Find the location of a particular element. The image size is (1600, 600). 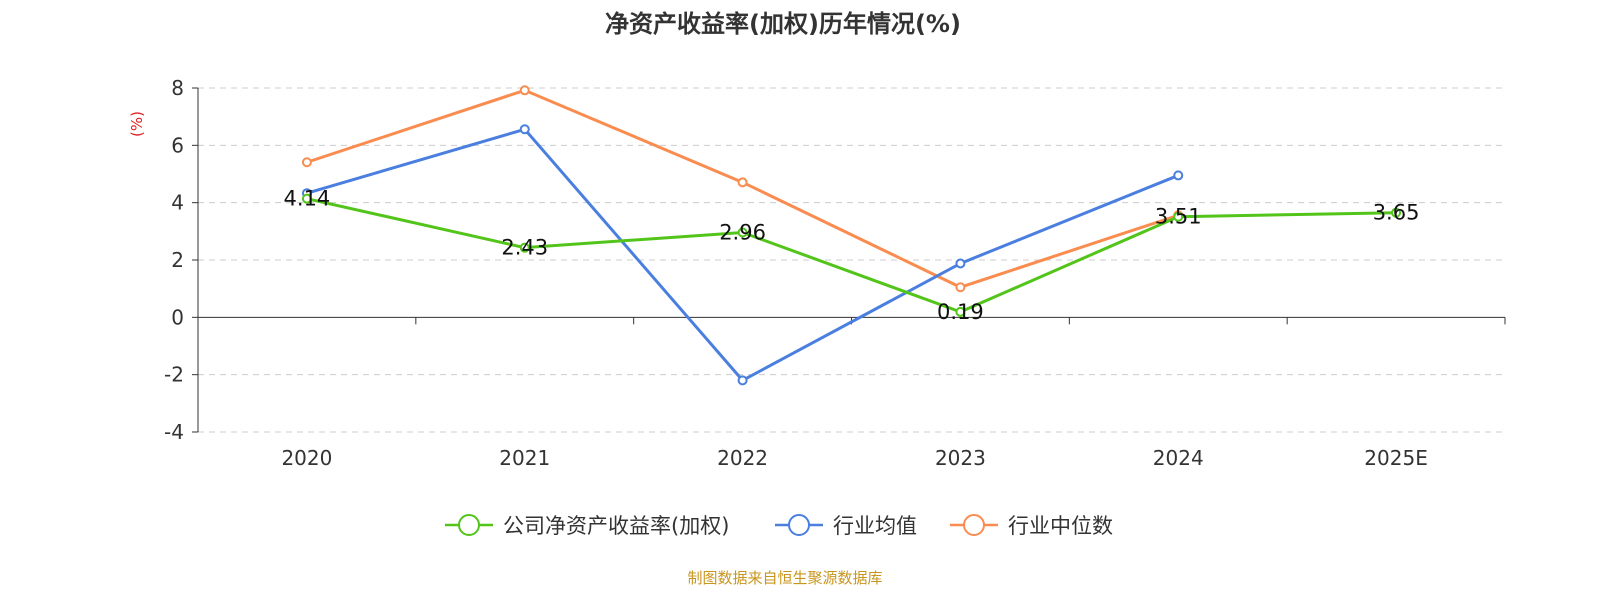

y-axis-label: (%) is located at coordinates (137, 124).